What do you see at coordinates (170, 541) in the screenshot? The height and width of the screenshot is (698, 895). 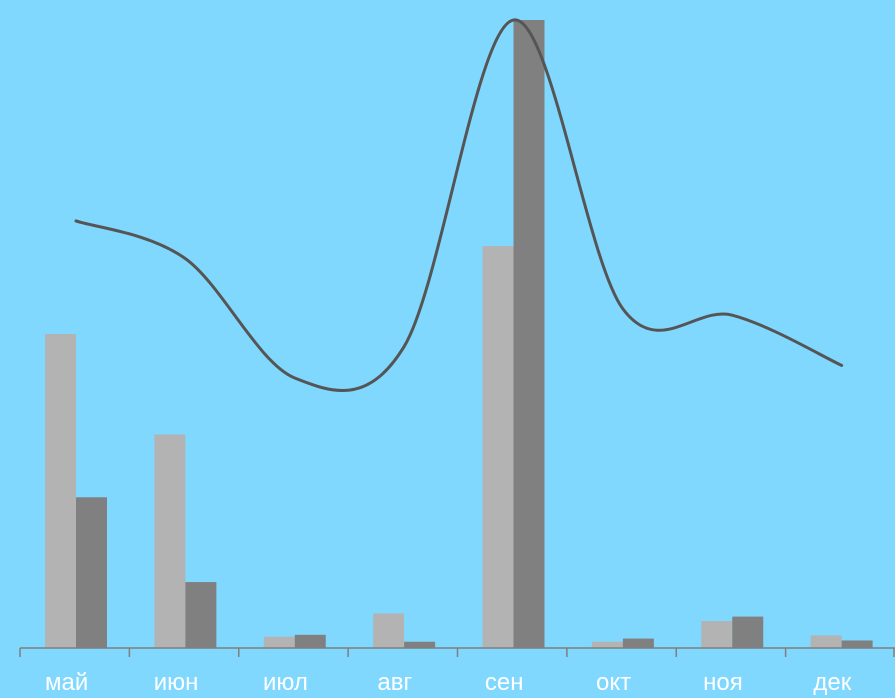 I see `bar-series1-июн` at bounding box center [170, 541].